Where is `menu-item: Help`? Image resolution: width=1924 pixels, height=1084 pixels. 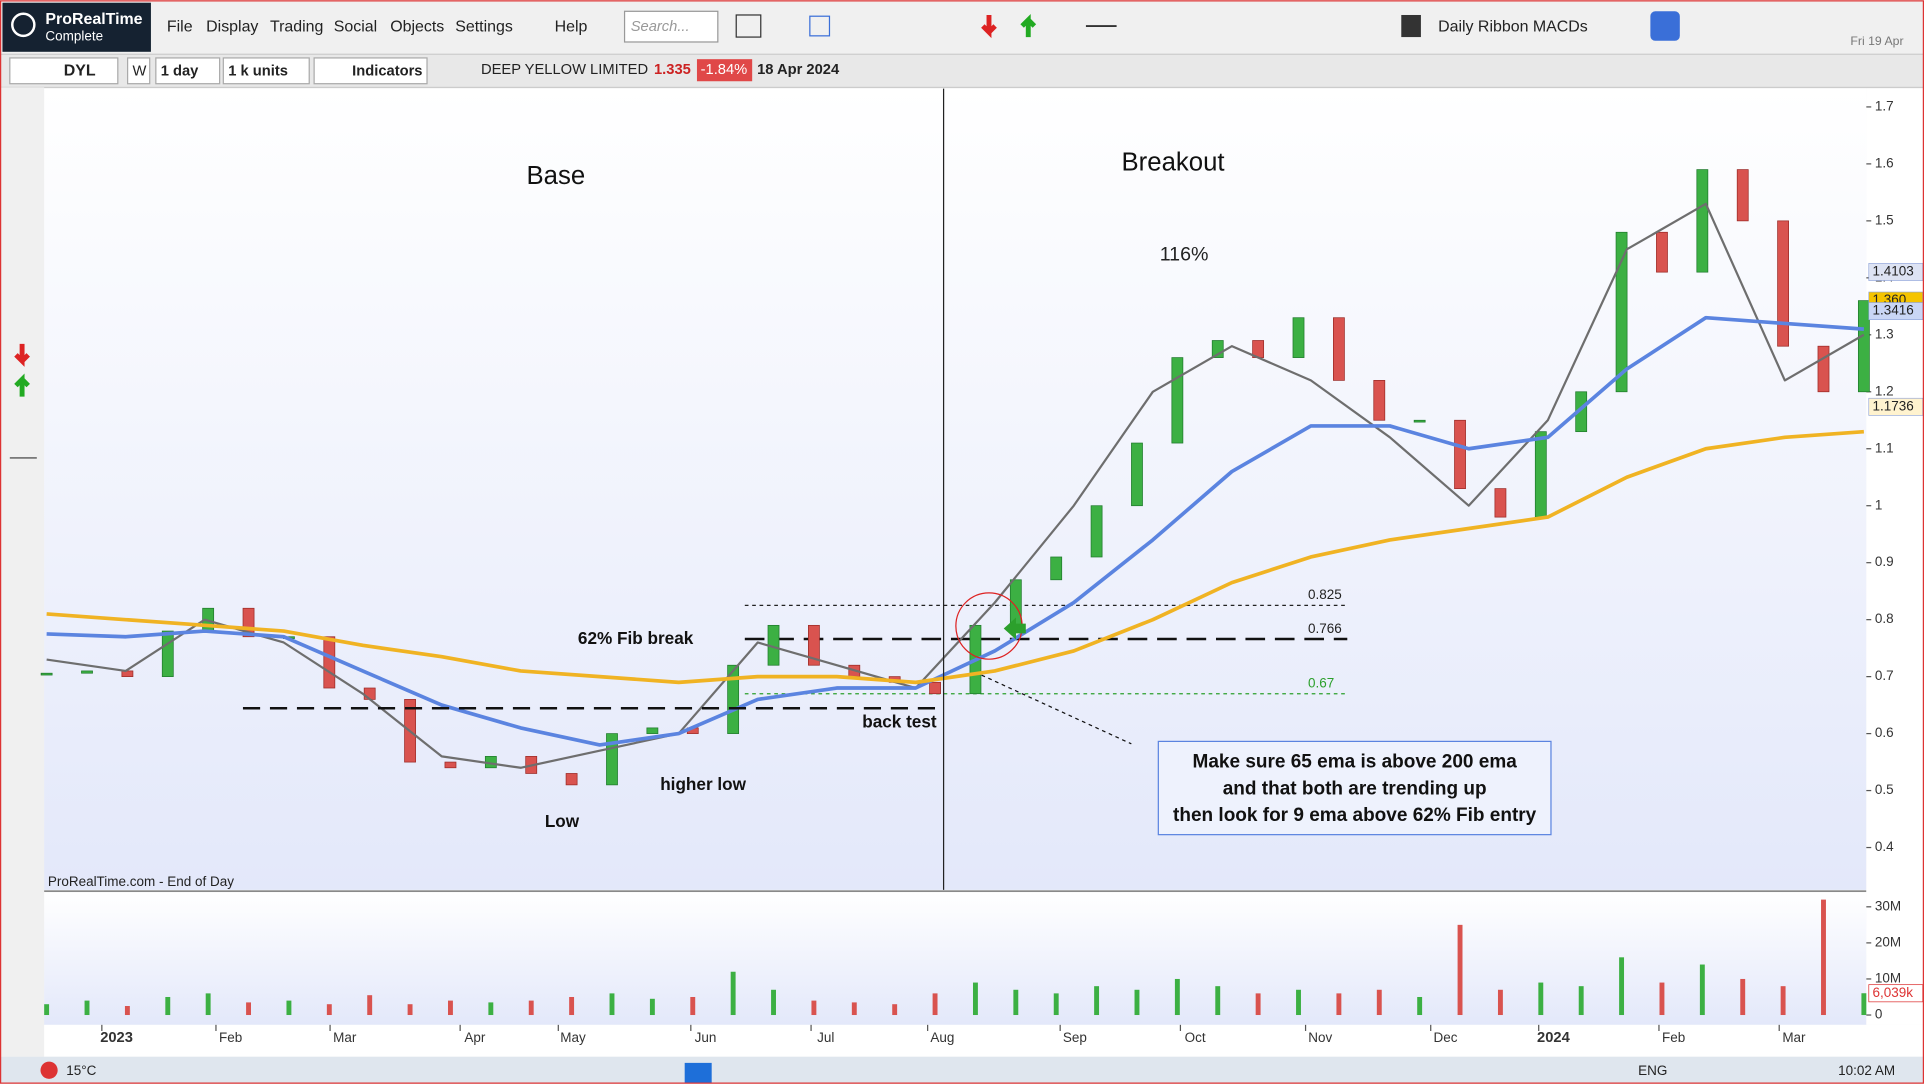 menu-item: Help is located at coordinates (571, 26).